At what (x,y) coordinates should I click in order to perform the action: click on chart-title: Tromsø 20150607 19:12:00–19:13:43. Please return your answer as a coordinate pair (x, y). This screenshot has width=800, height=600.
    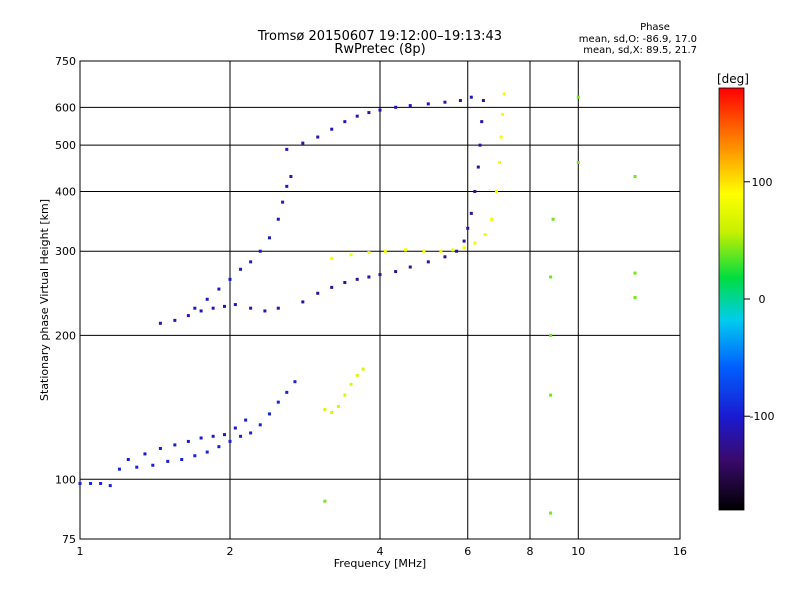
    Looking at the image, I should click on (379, 36).